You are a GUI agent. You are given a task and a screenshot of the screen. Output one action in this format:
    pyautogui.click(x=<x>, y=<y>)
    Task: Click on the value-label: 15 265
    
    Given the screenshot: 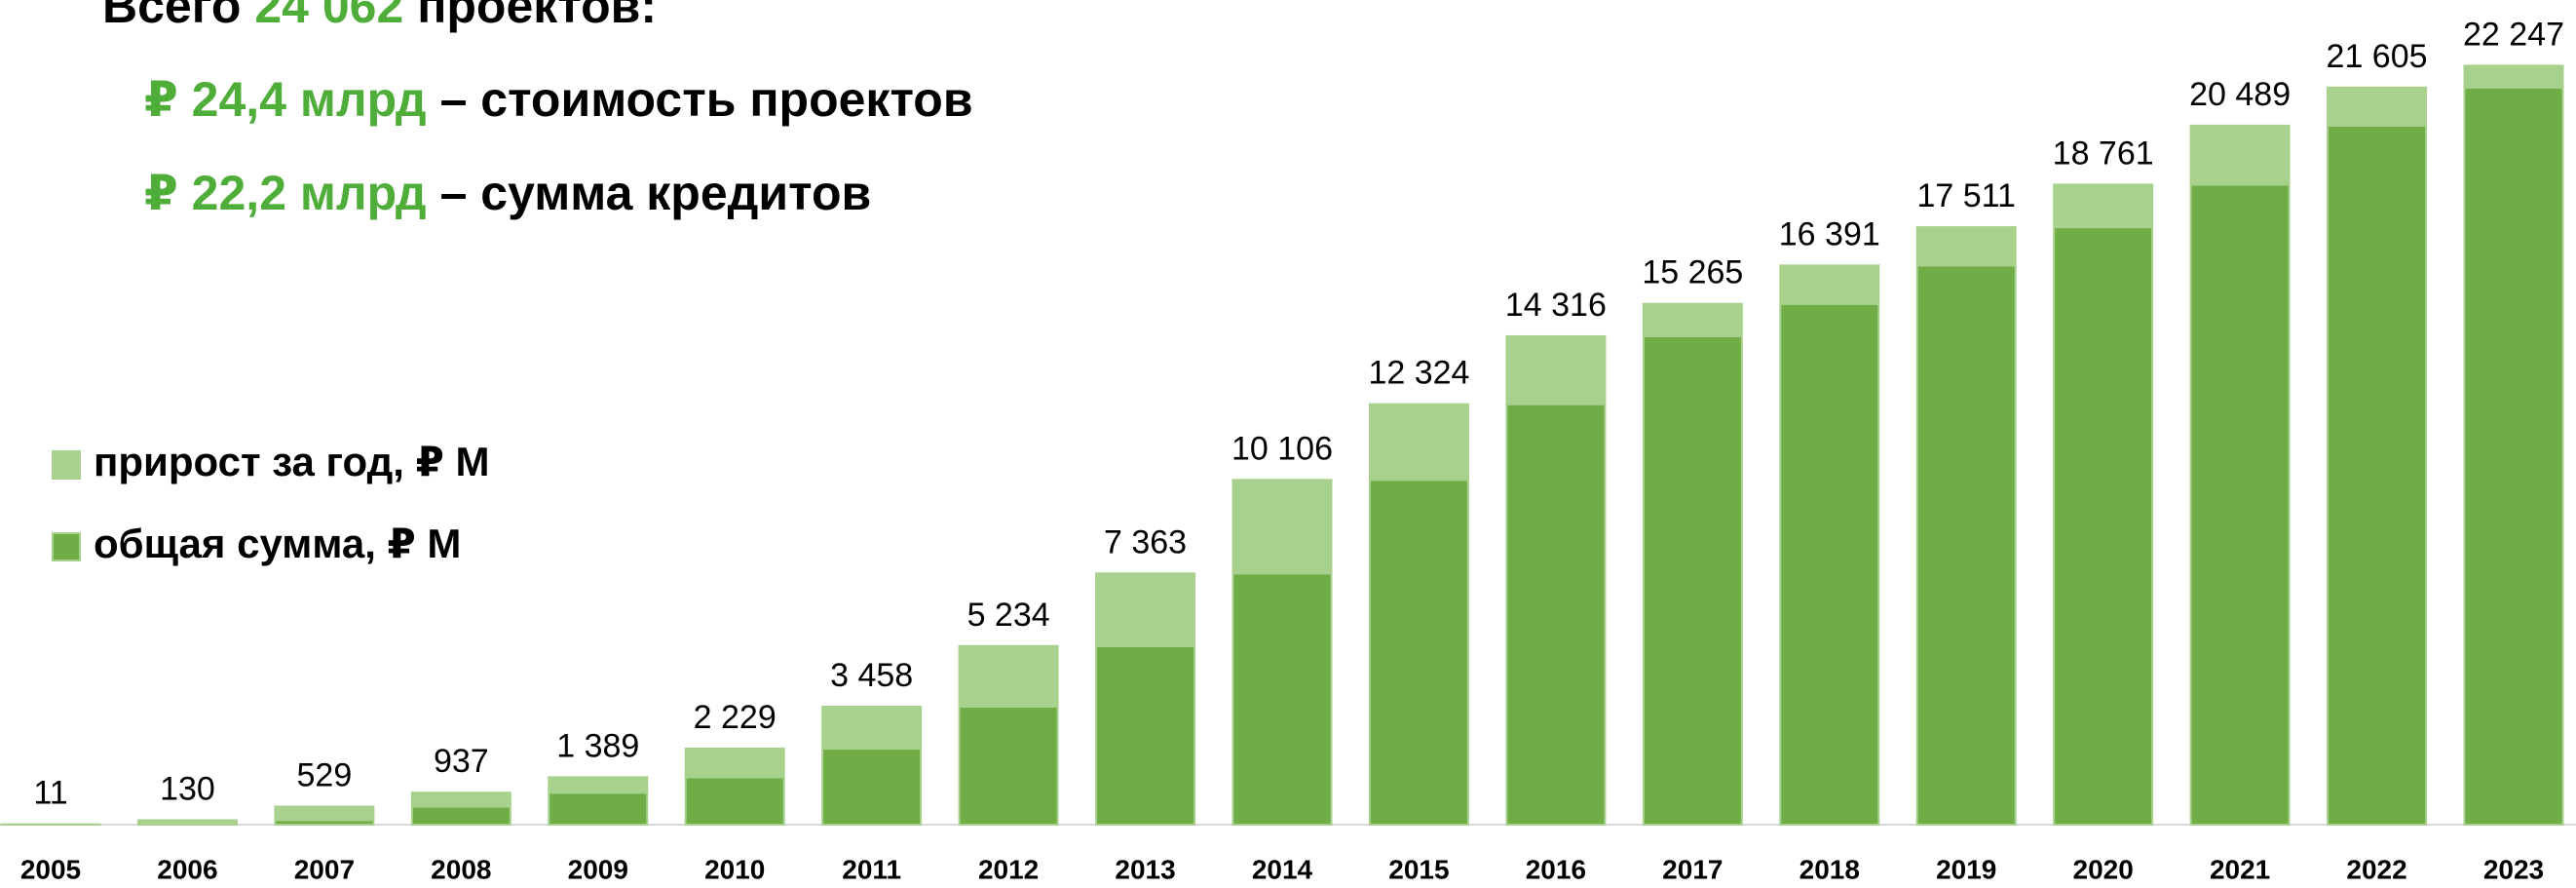 What is the action you would take?
    pyautogui.click(x=1692, y=272)
    